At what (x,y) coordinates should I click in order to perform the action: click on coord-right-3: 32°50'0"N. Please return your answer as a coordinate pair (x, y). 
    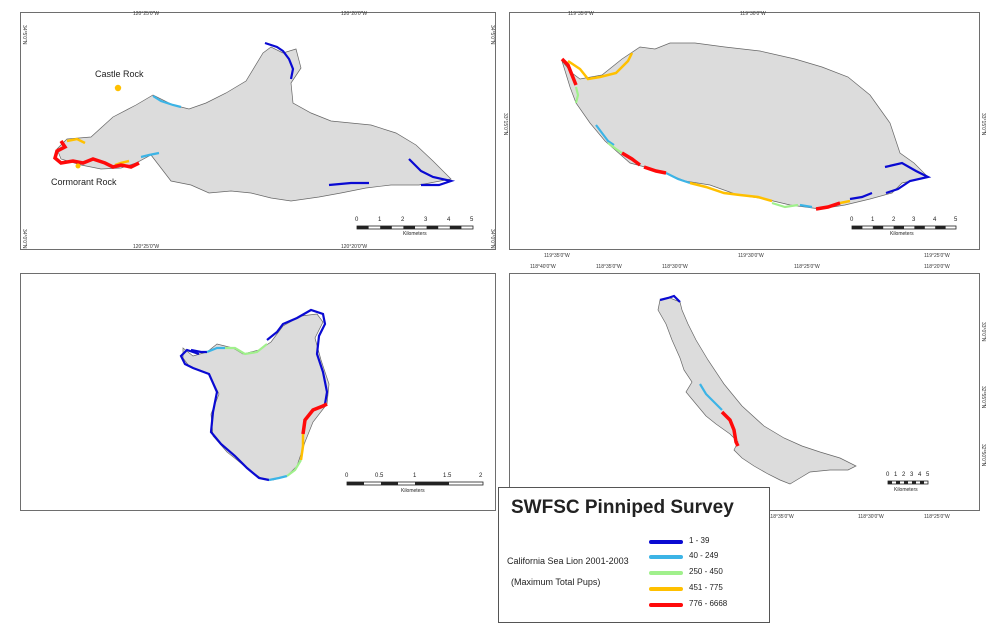
    Looking at the image, I should click on (983, 455).